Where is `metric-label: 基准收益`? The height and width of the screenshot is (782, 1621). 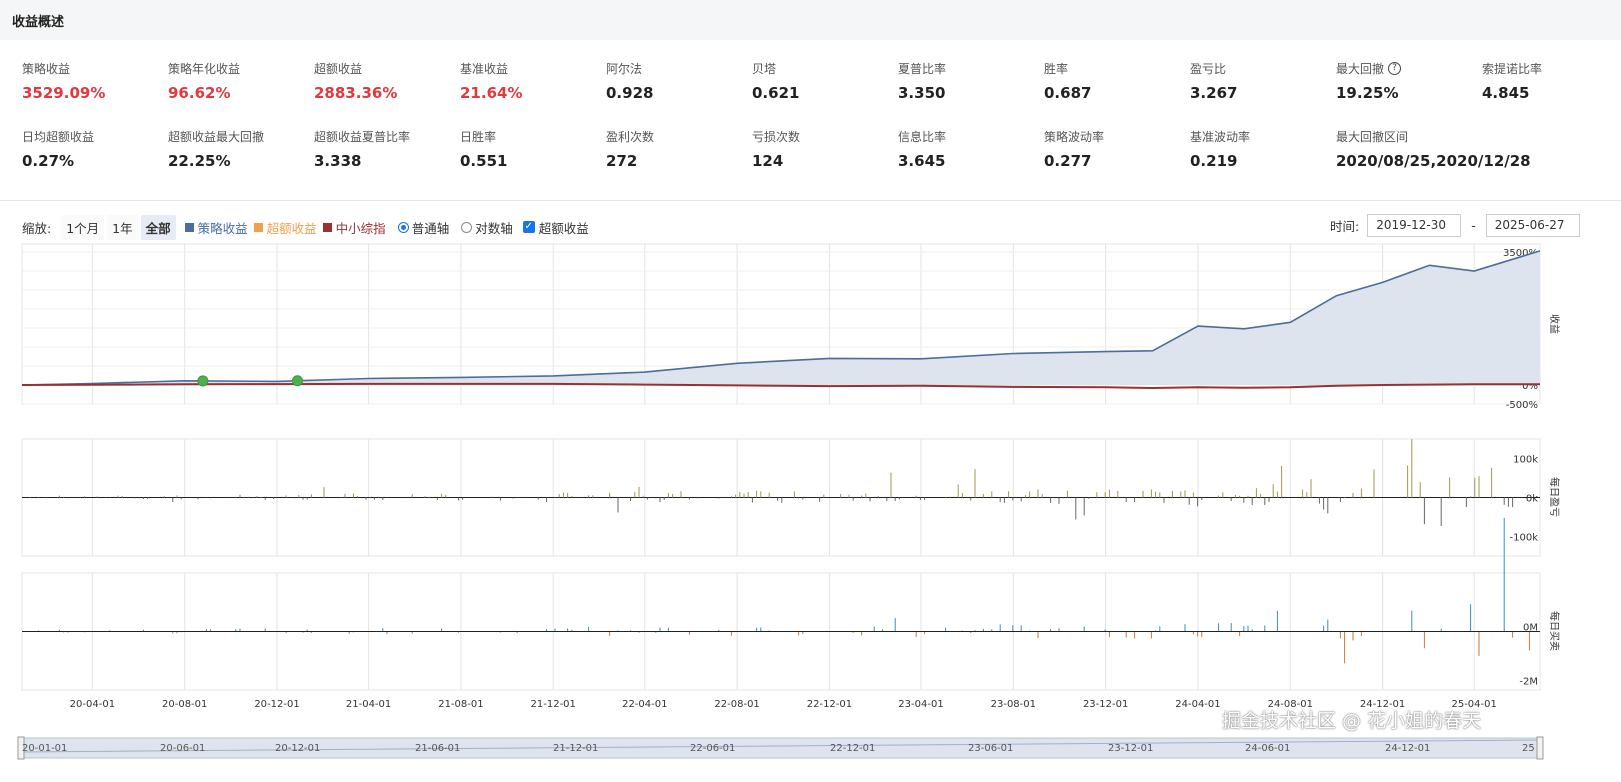 metric-label: 基准收益 is located at coordinates (530, 68).